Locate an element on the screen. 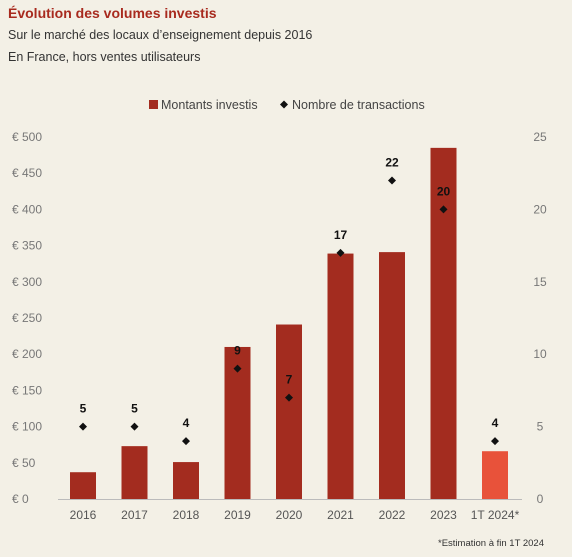 This screenshot has width=572, height=557. chart-subtitle-secondary: En France, hors ventes utilisateurs is located at coordinates (104, 57).